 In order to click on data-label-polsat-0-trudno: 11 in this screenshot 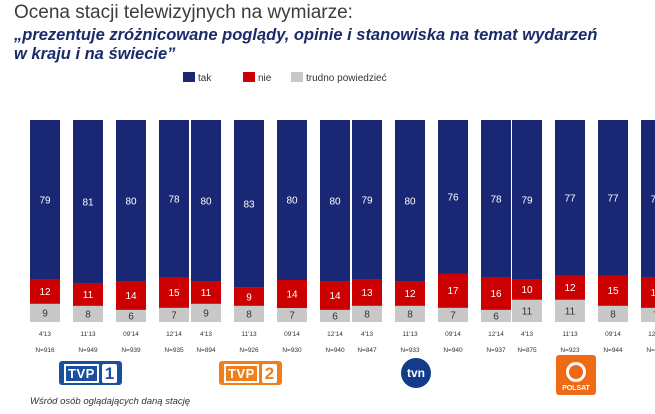, I will do `click(527, 311)`.